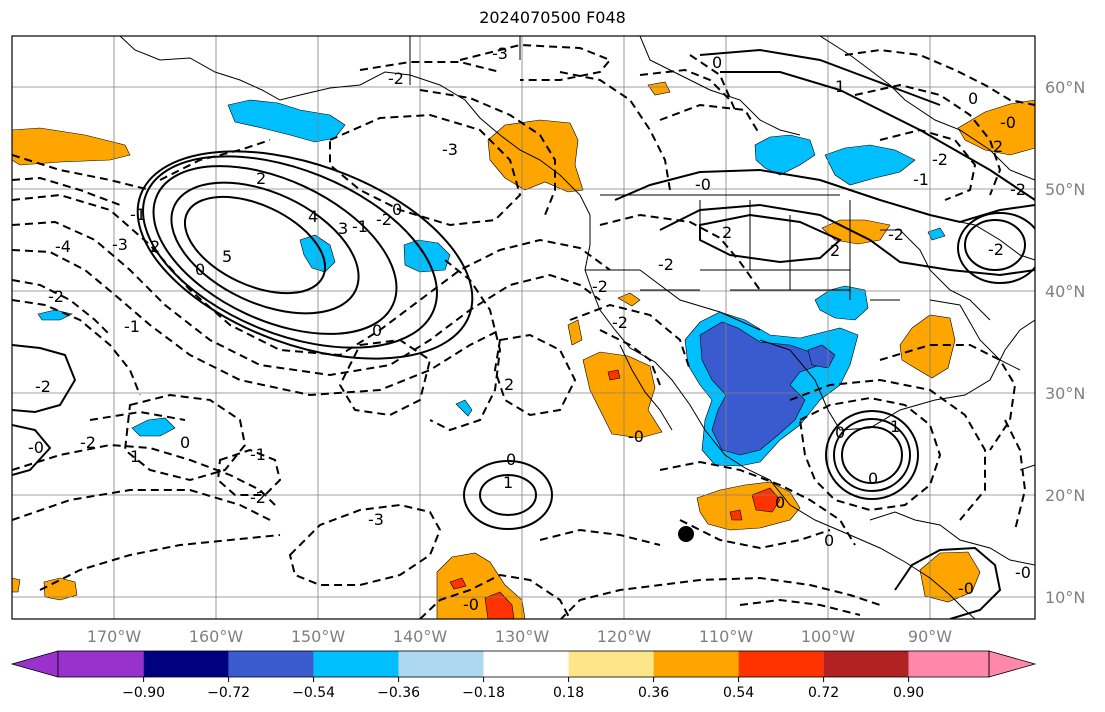 The image size is (1105, 712). I want to click on contour-label: 5, so click(227, 256).